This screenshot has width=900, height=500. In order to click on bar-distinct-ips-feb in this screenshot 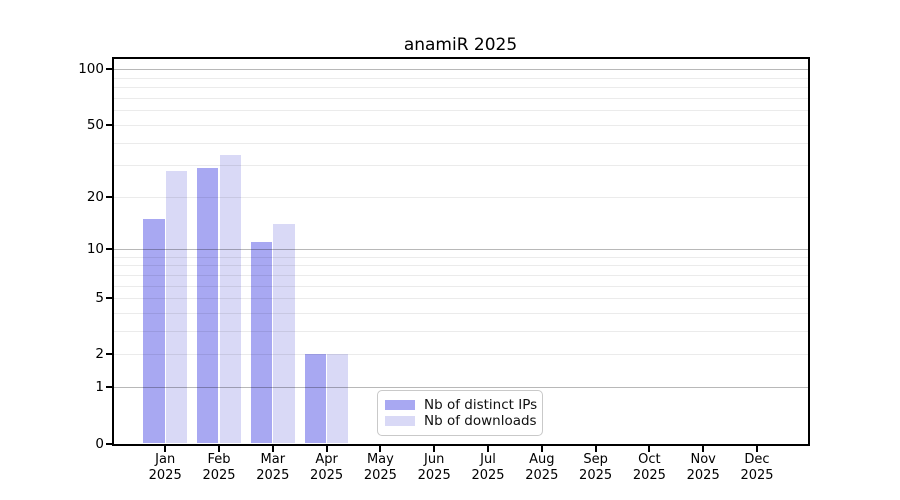, I will do `click(208, 305)`.